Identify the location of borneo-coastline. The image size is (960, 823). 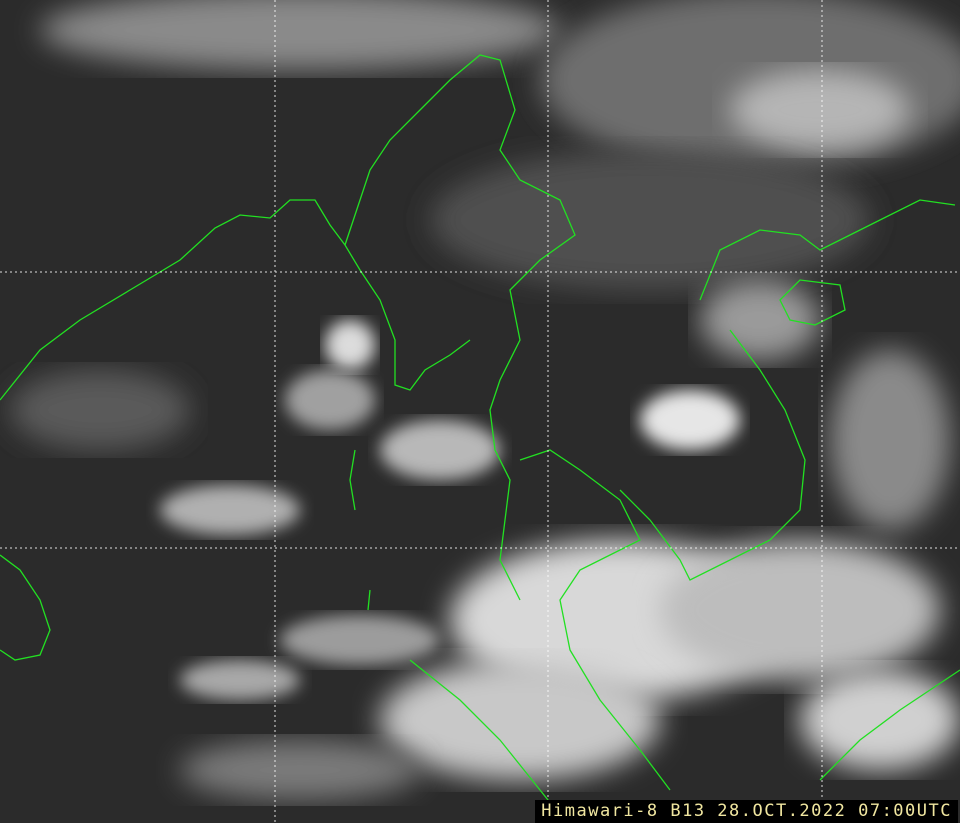
(889, 725).